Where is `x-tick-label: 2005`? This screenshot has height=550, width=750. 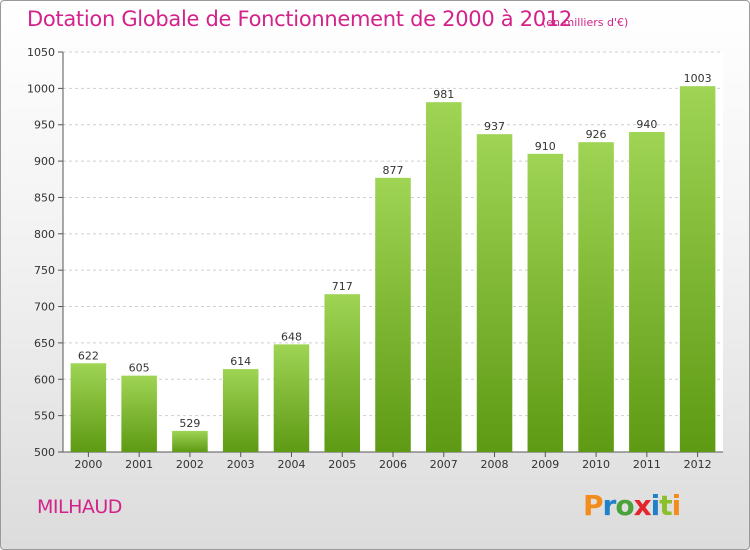 x-tick-label: 2005 is located at coordinates (342, 464).